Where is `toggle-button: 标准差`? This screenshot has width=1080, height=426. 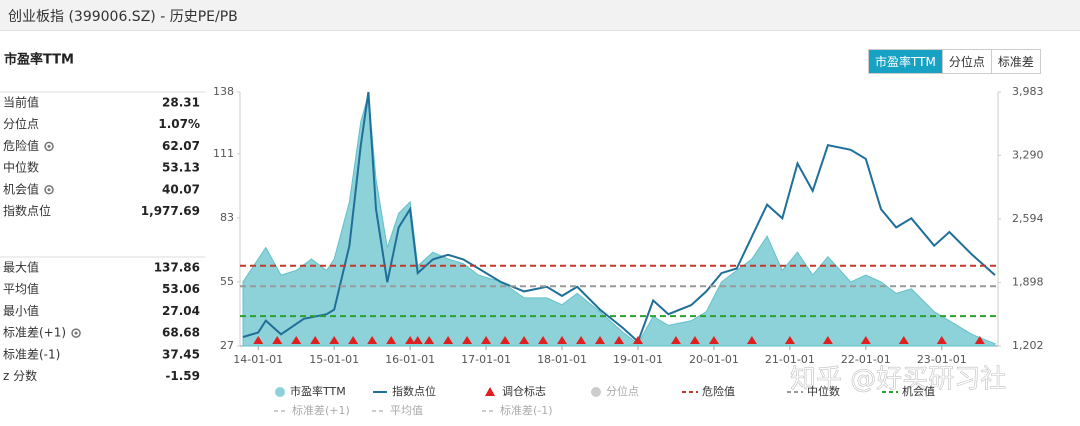 toggle-button: 标准差 is located at coordinates (1015, 61).